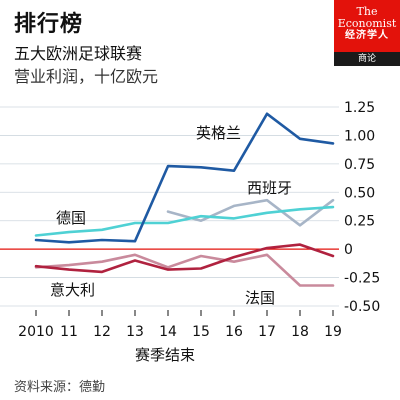  Describe the element at coordinates (359, 108) in the screenshot. I see `y-tick-label: 1.25` at that location.